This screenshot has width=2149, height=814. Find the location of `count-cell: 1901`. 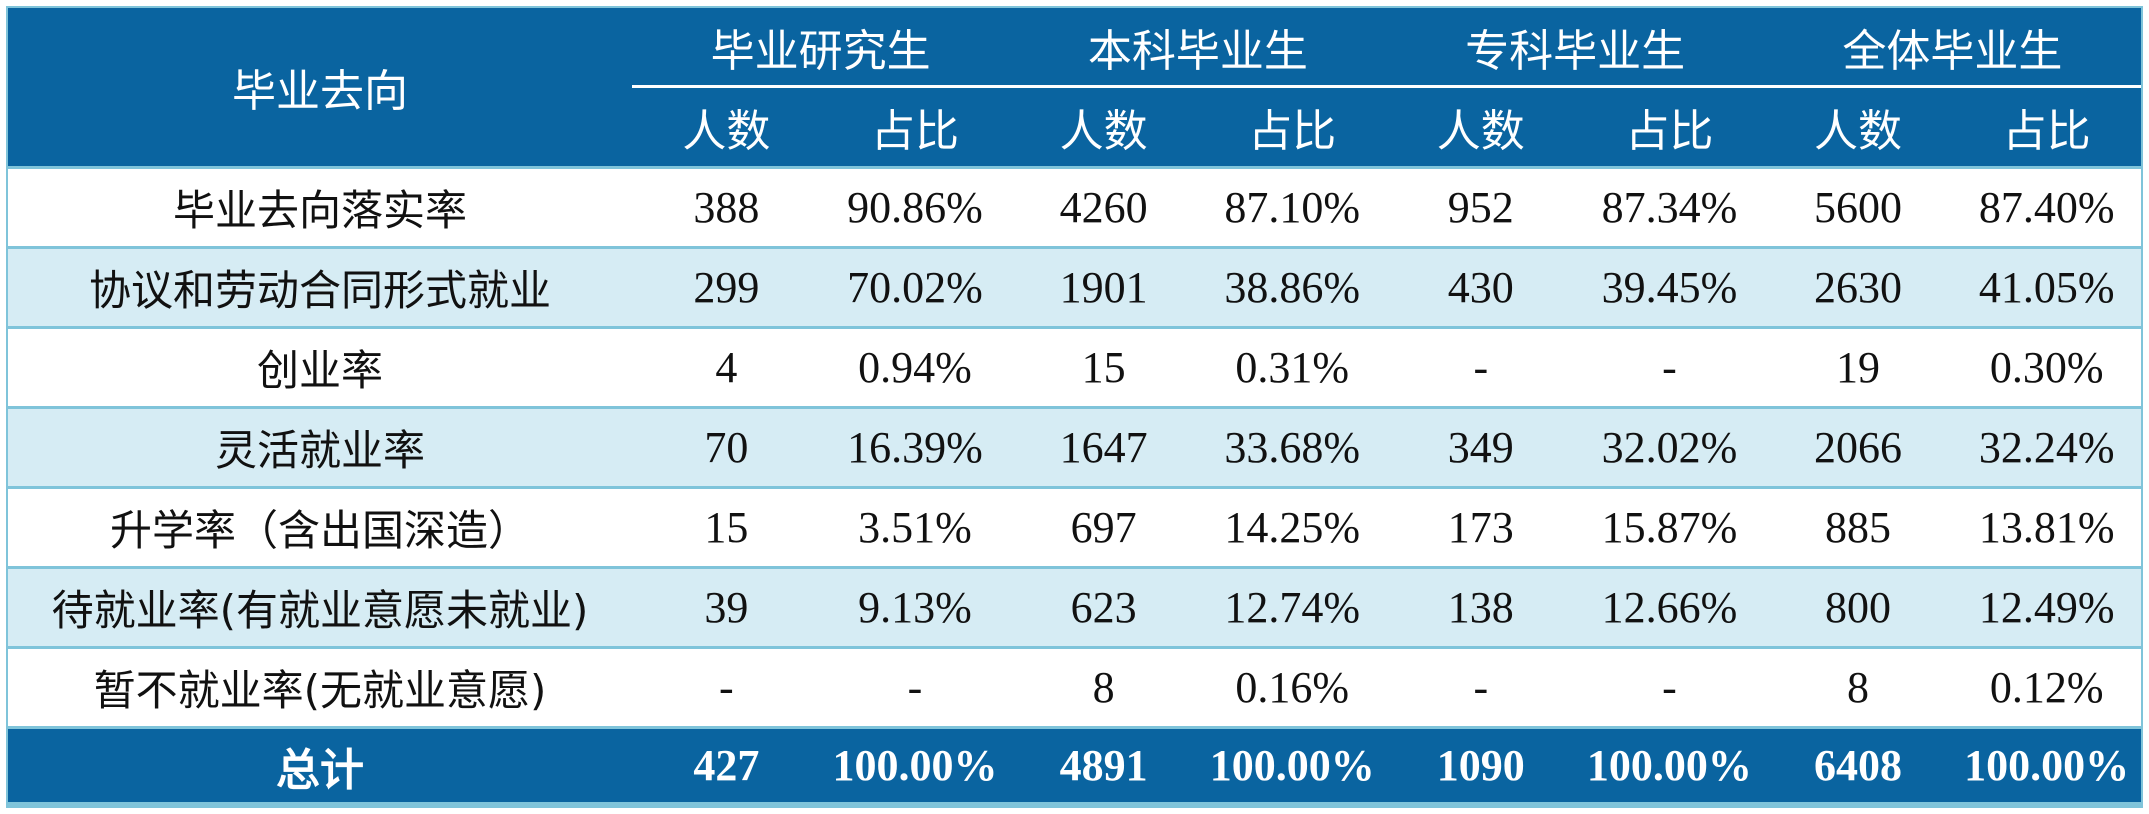

count-cell: 1901 is located at coordinates (1103, 286).